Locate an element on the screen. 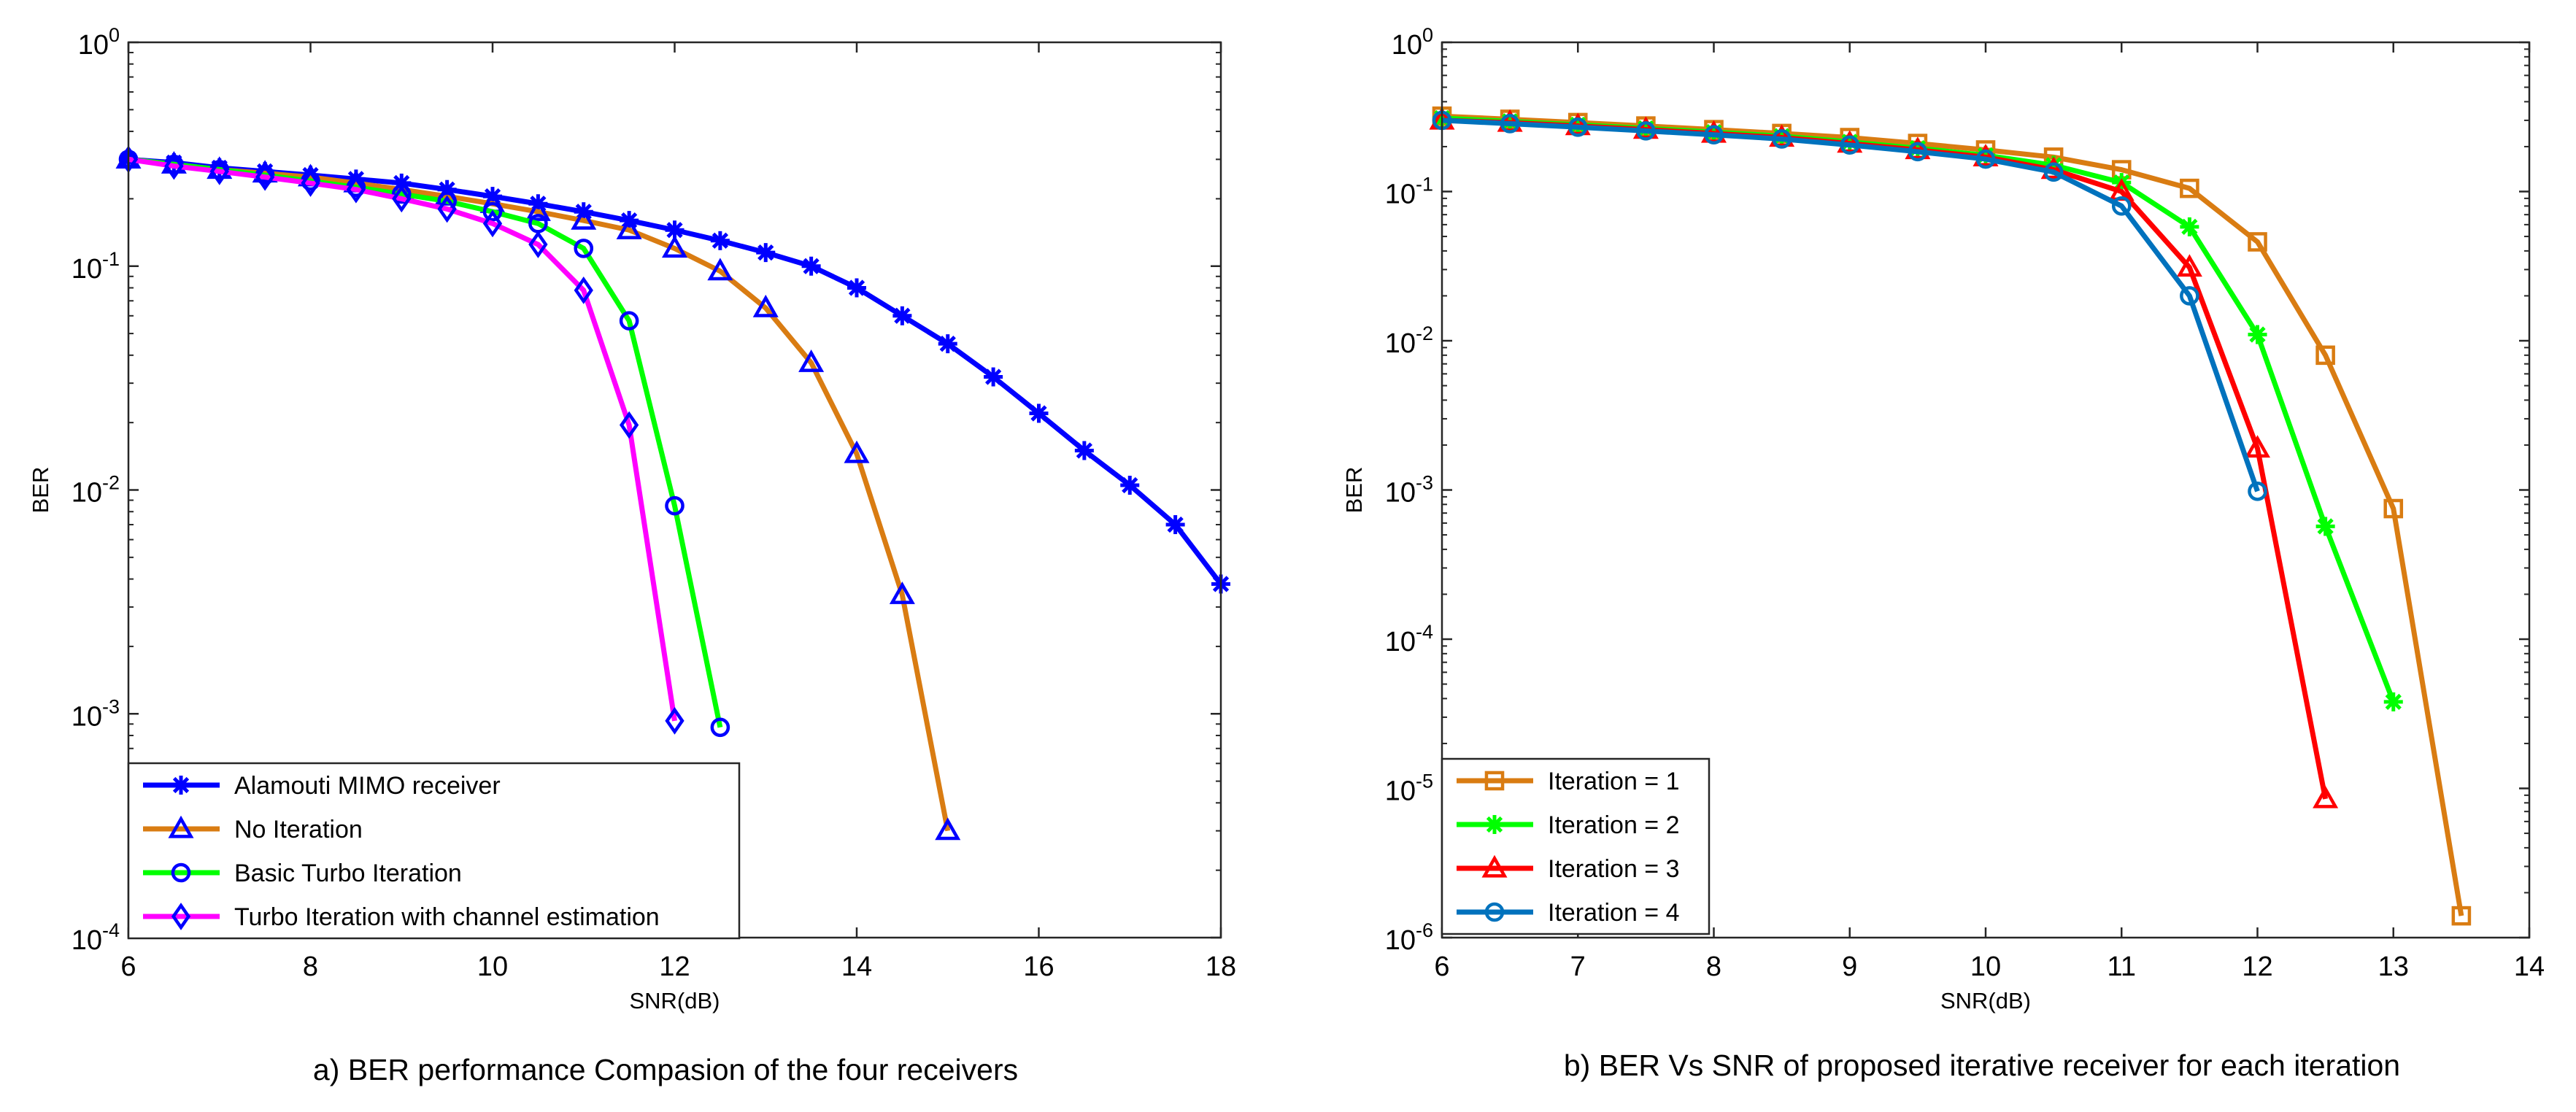 This screenshot has width=2576, height=1112. legend-box is located at coordinates (434, 851).